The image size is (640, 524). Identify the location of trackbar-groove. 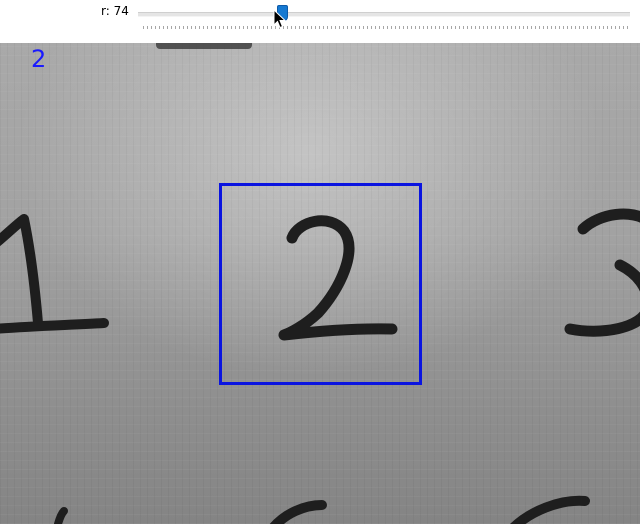
(384, 14).